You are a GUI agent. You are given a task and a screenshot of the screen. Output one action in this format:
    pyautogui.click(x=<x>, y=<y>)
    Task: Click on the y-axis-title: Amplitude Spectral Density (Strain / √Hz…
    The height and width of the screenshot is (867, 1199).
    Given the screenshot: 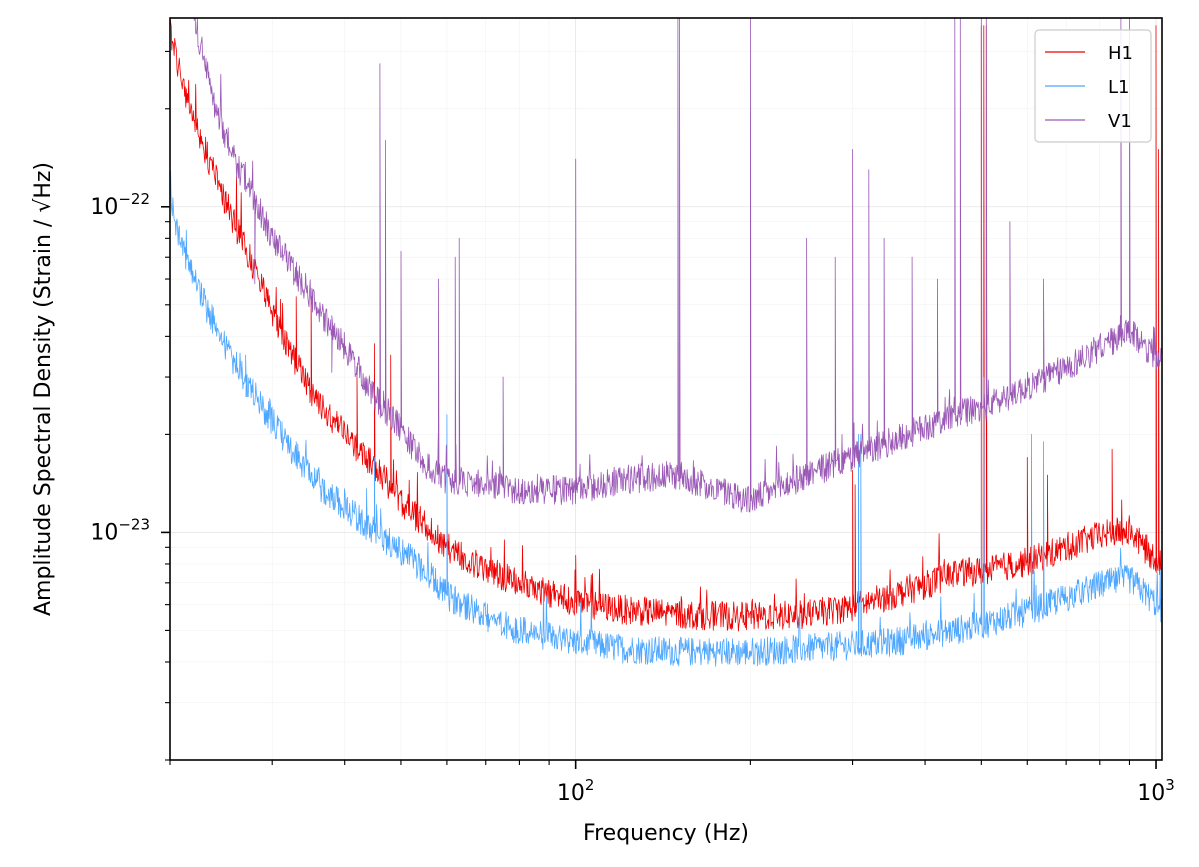 What is the action you would take?
    pyautogui.click(x=43, y=389)
    